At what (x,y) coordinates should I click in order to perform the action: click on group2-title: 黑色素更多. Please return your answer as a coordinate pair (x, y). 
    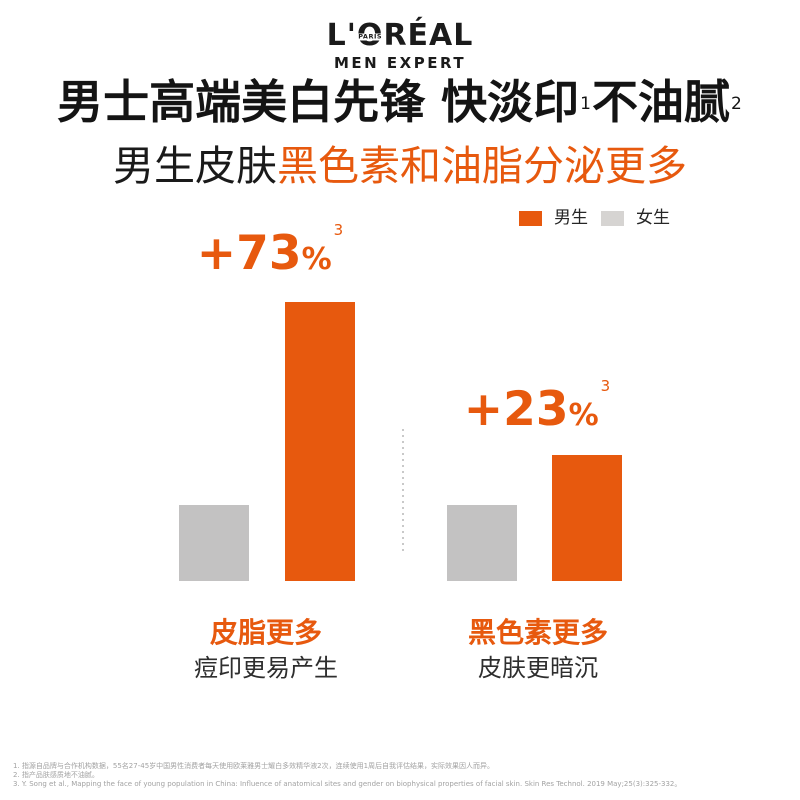
    Looking at the image, I should click on (537, 632).